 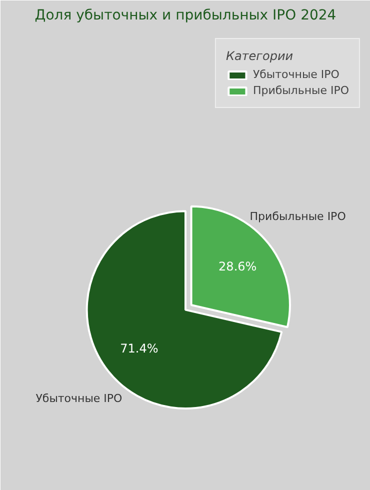 What do you see at coordinates (185, 16) in the screenshot?
I see `chart-title: Доля убыточных и прибыльных IPO 2024` at bounding box center [185, 16].